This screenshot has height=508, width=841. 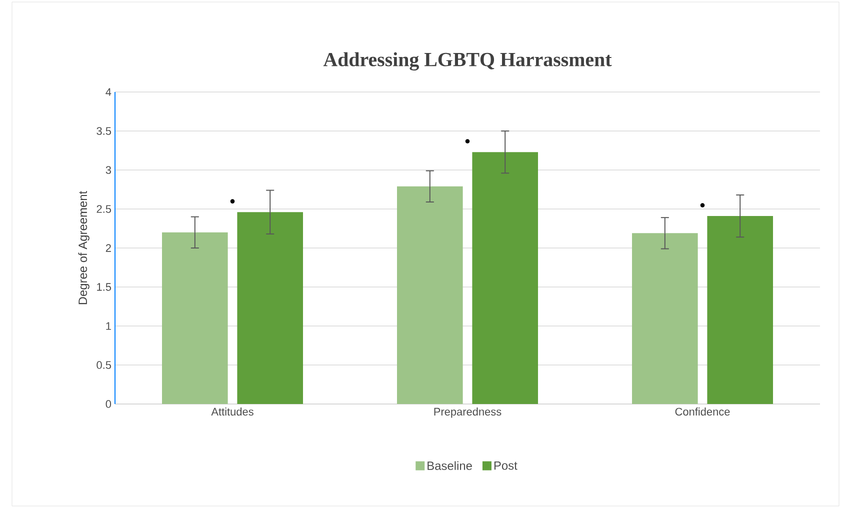 What do you see at coordinates (109, 92) in the screenshot?
I see `y-tick-label: 4` at bounding box center [109, 92].